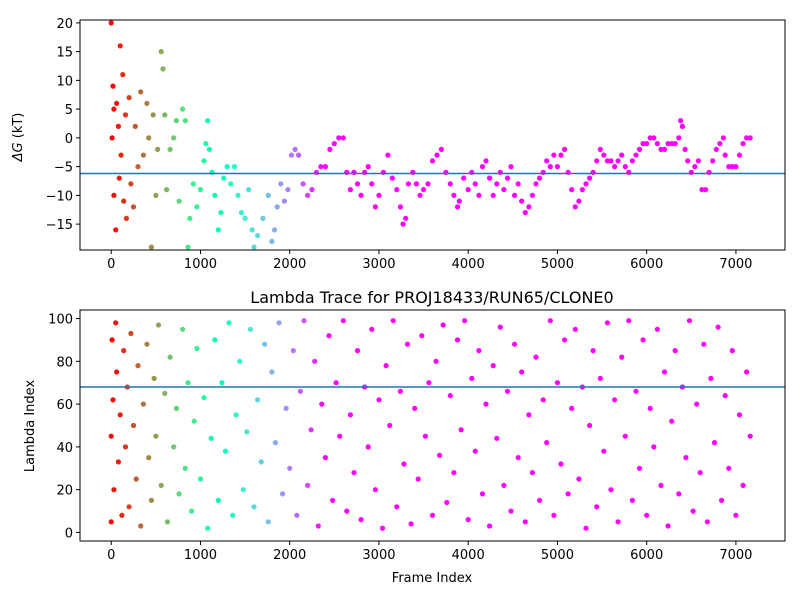 Image resolution: width=800 pixels, height=600 pixels. I want to click on bottom-x-tick-label: 0, so click(111, 555).